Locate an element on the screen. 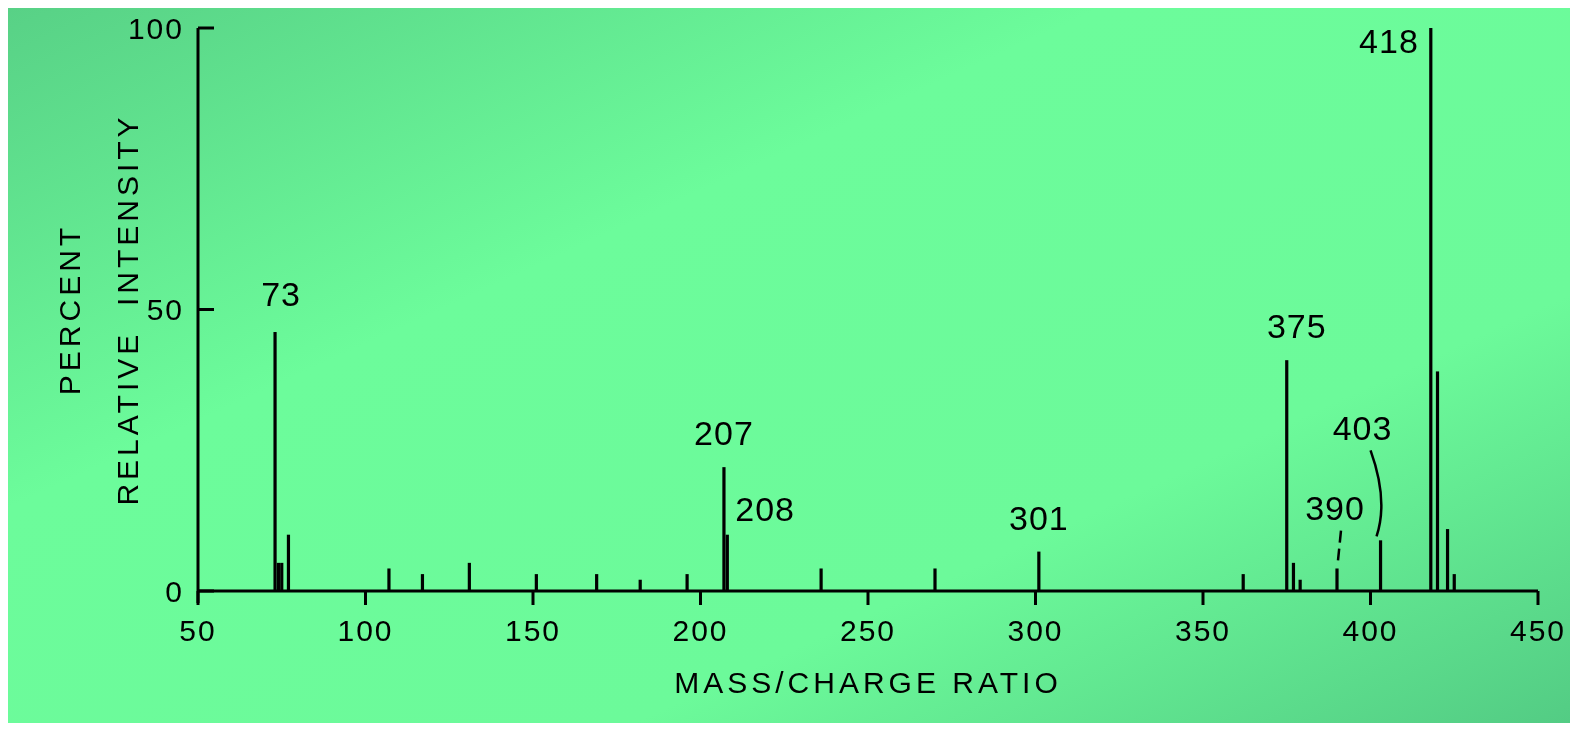  x-tick-label: 250 is located at coordinates (868, 630).